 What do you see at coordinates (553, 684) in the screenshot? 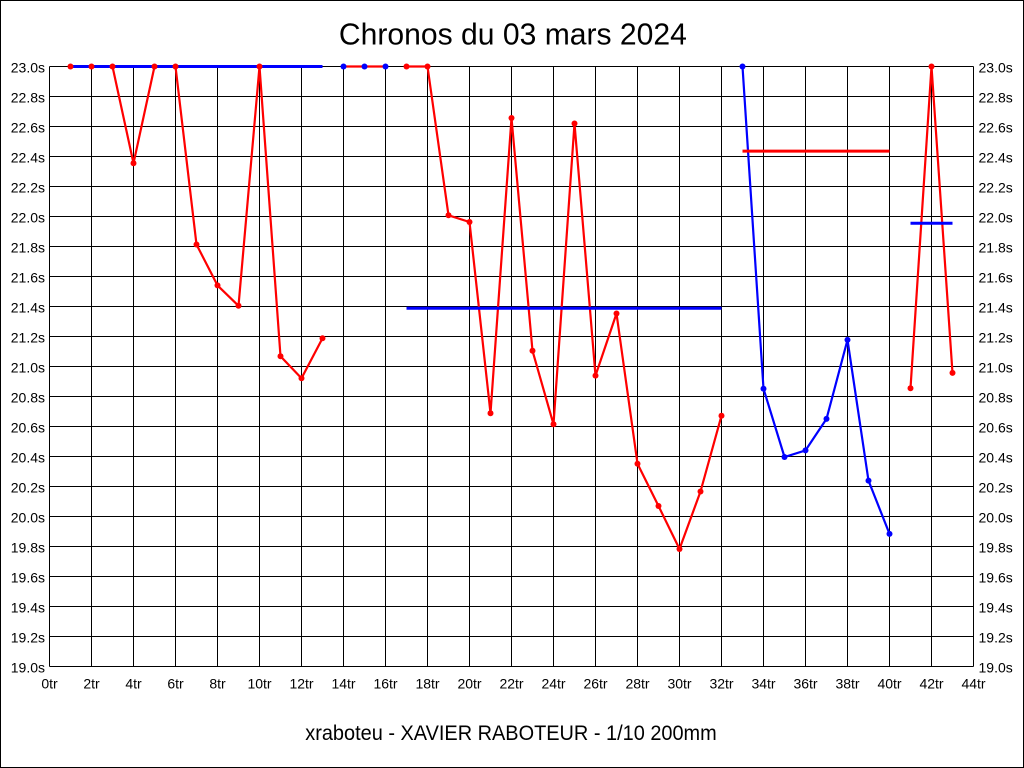
I see `svg-text: 24tr` at bounding box center [553, 684].